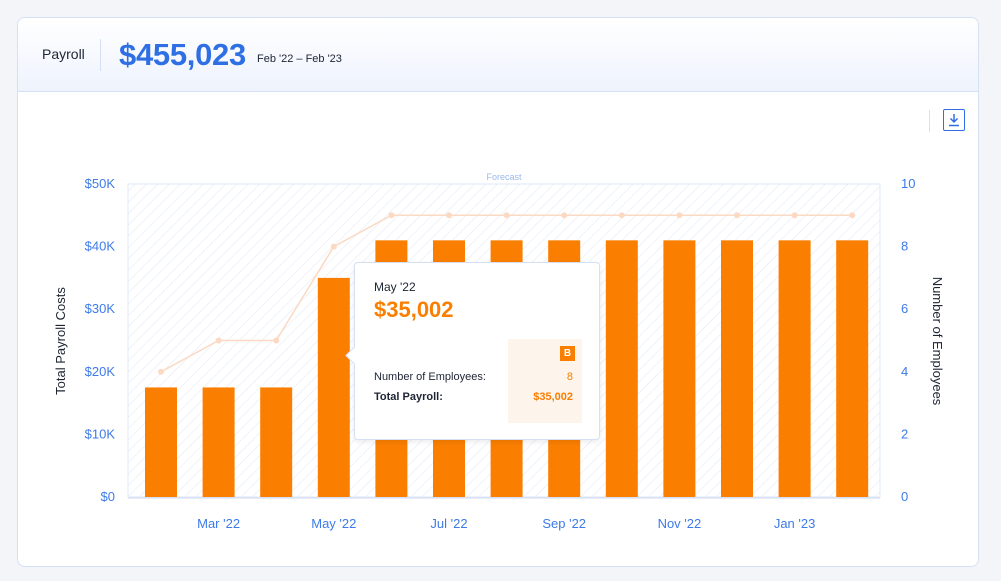 This screenshot has height=581, width=1001. What do you see at coordinates (100, 433) in the screenshot?
I see `y-tick-left-1: $10K` at bounding box center [100, 433].